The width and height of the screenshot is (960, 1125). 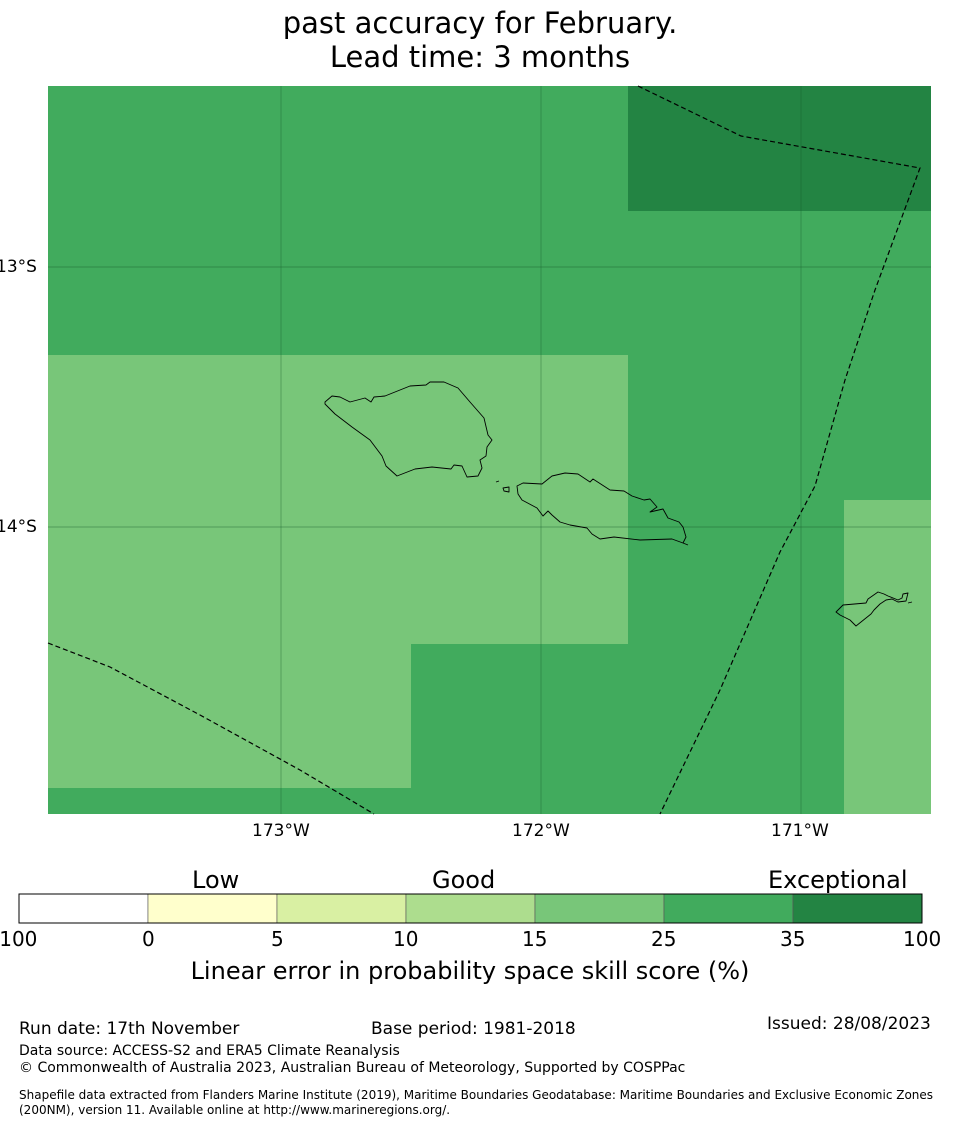 What do you see at coordinates (849, 1024) in the screenshot?
I see `issued-date: Issued: 28/08/2023` at bounding box center [849, 1024].